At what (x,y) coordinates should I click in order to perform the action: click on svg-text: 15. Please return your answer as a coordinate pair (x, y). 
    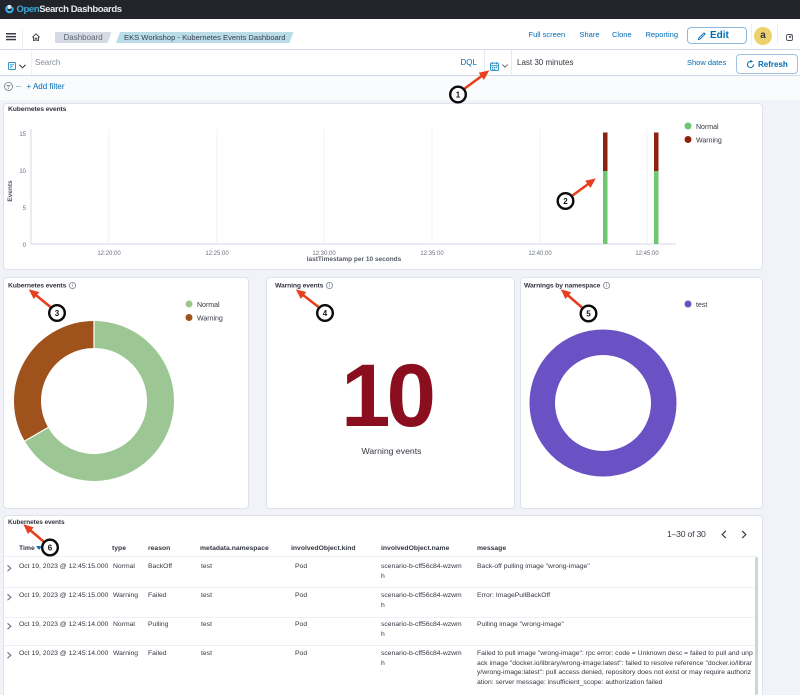
    Looking at the image, I should click on (22, 135).